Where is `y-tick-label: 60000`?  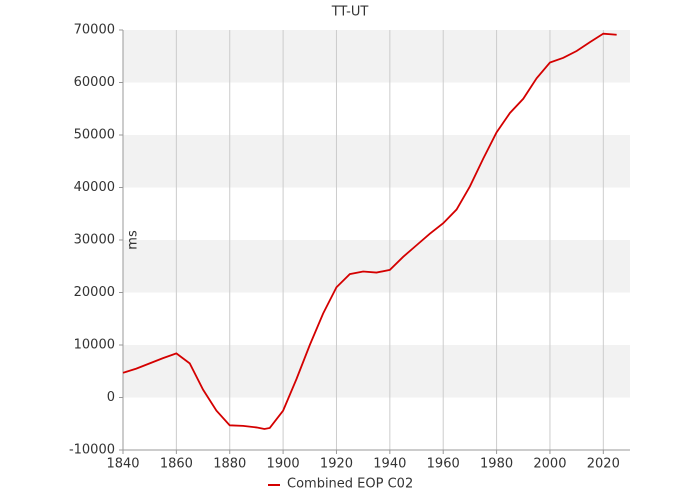 y-tick-label: 60000 is located at coordinates (94, 82).